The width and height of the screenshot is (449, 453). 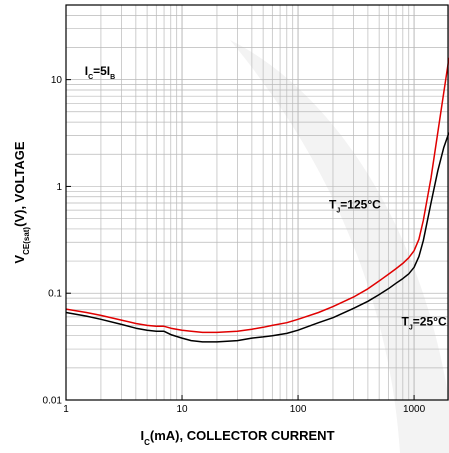 I want to click on annotation-label-25: TJ=25°C, so click(x=424, y=322).